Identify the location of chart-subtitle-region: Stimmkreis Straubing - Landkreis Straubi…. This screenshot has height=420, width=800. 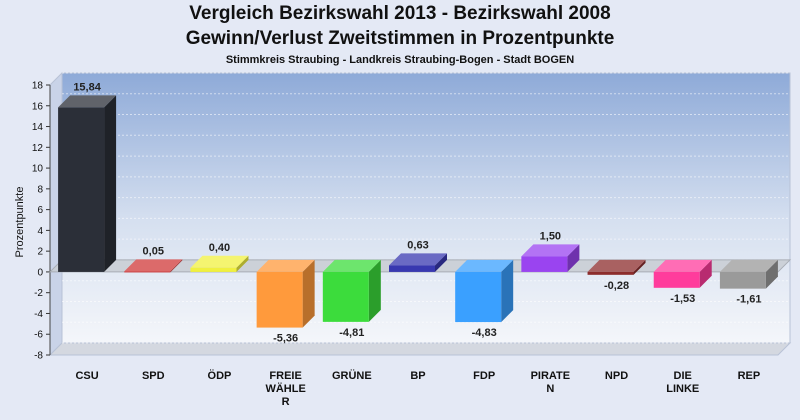
(400, 60).